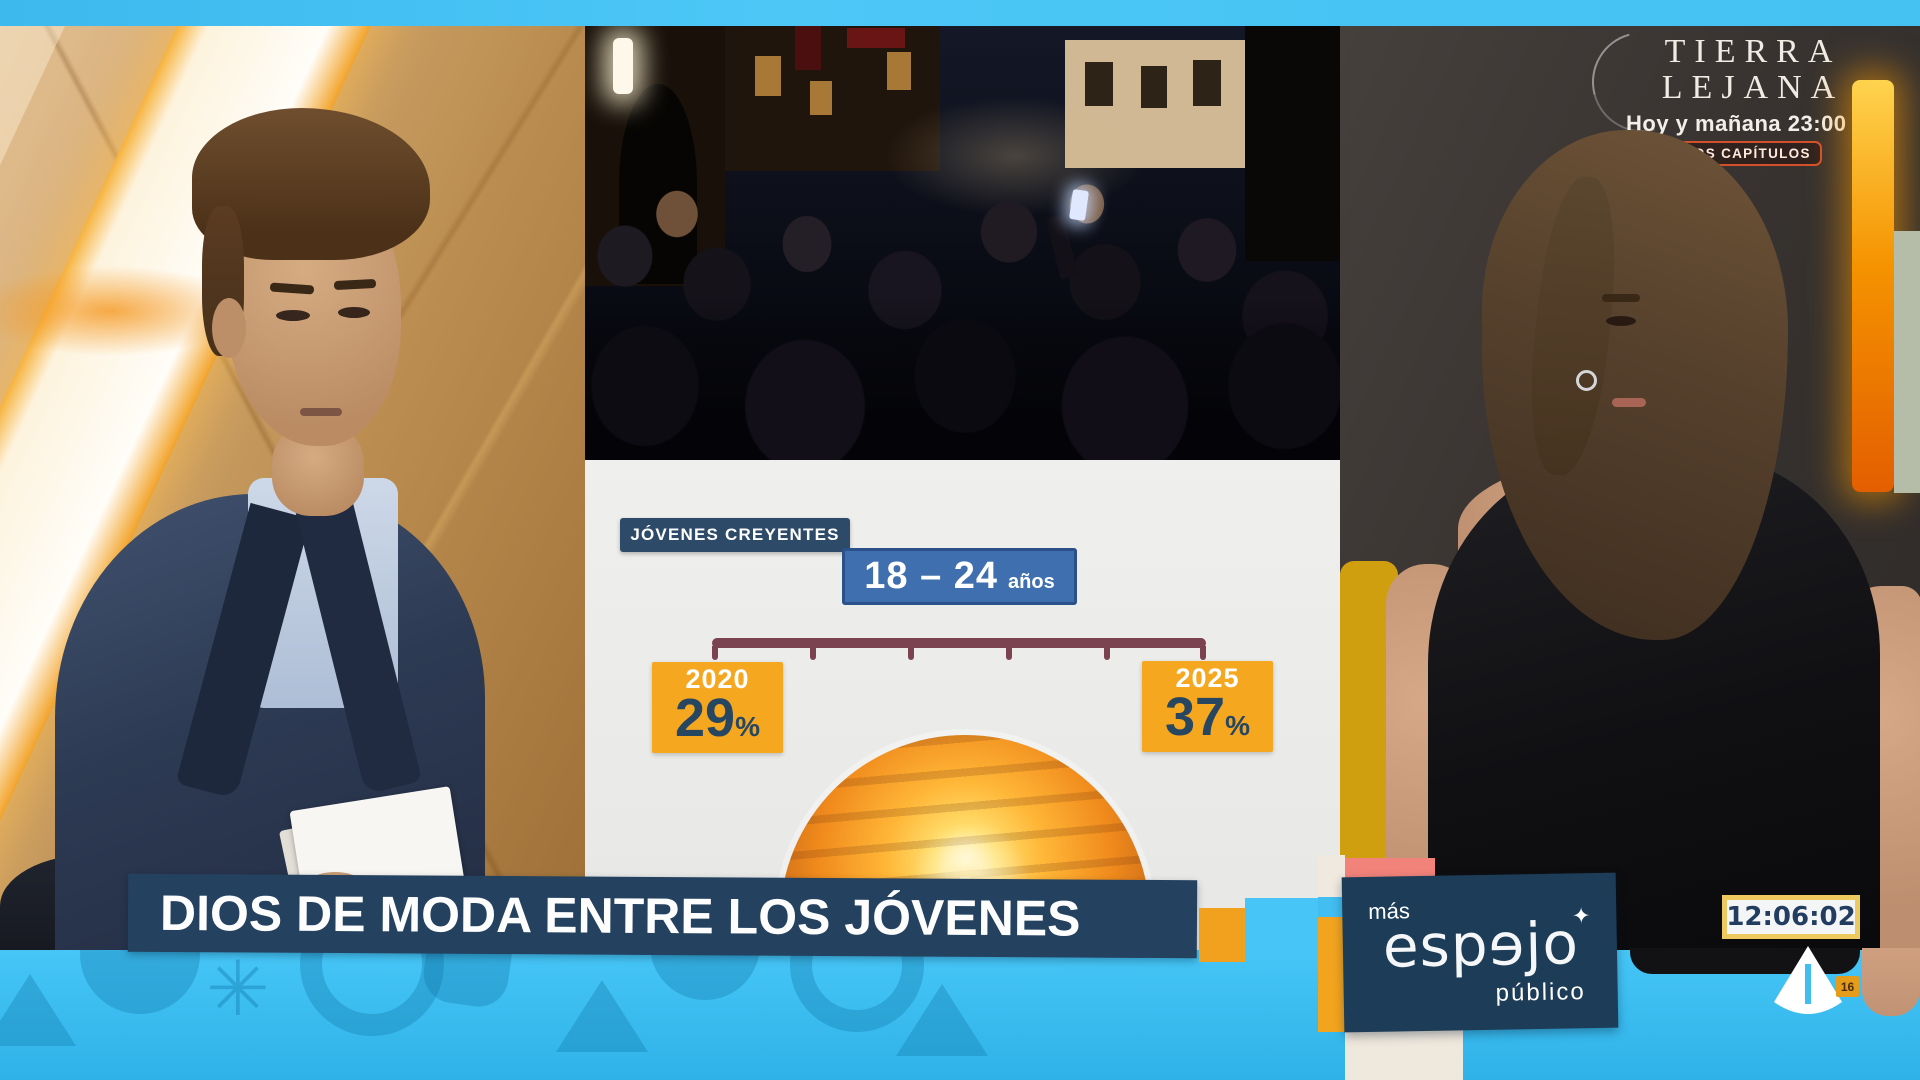 The width and height of the screenshot is (1920, 1080). What do you see at coordinates (1907, 362) in the screenshot?
I see `set-panel` at bounding box center [1907, 362].